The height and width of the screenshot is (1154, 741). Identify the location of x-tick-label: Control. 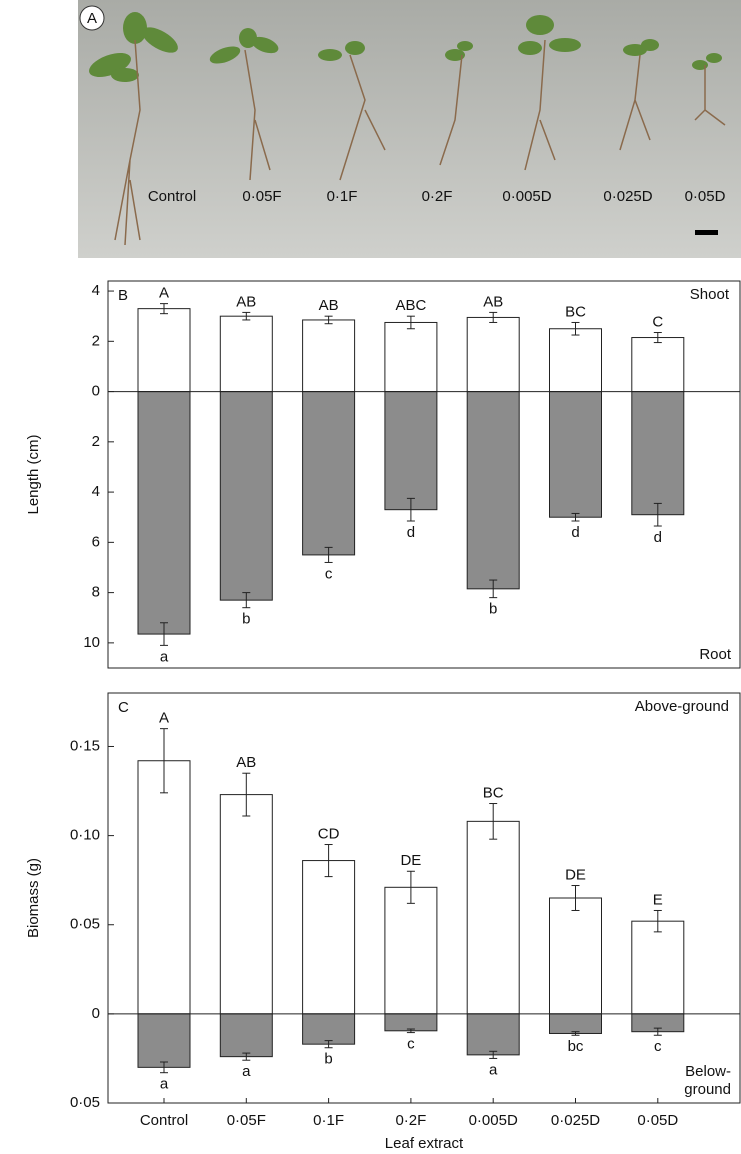
(164, 1120).